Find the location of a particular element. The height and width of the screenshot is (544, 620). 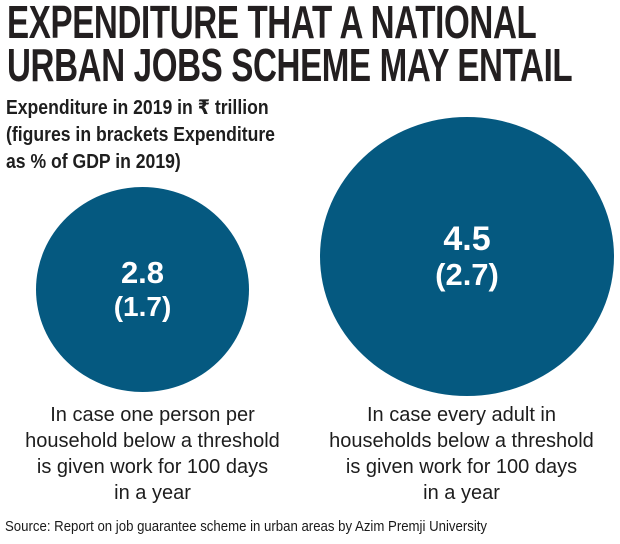

bubble-value-every-adult: 4.5 is located at coordinates (467, 239).